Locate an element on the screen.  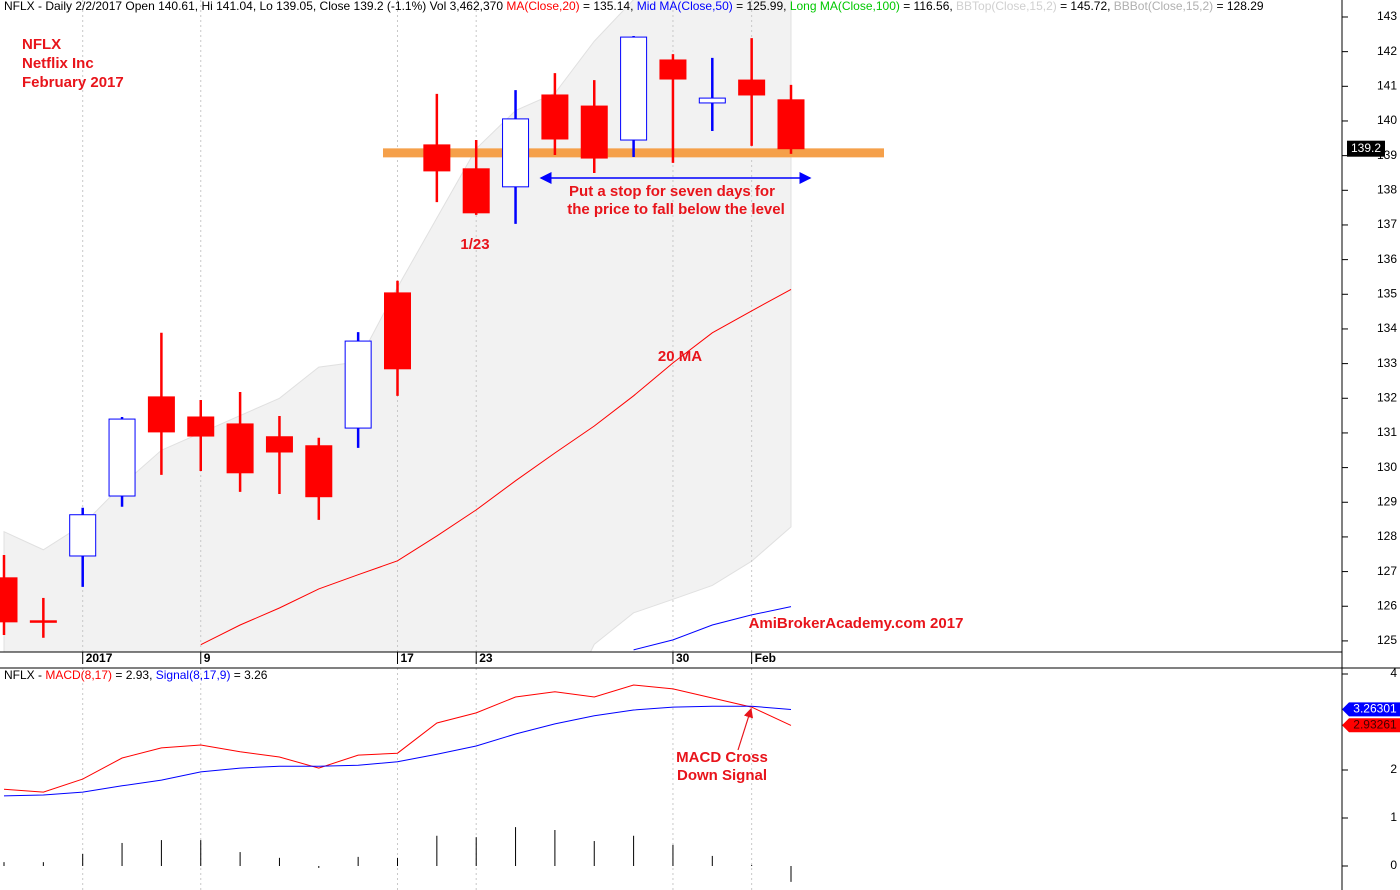
y-tick-label: 136 is located at coordinates (1387, 259).